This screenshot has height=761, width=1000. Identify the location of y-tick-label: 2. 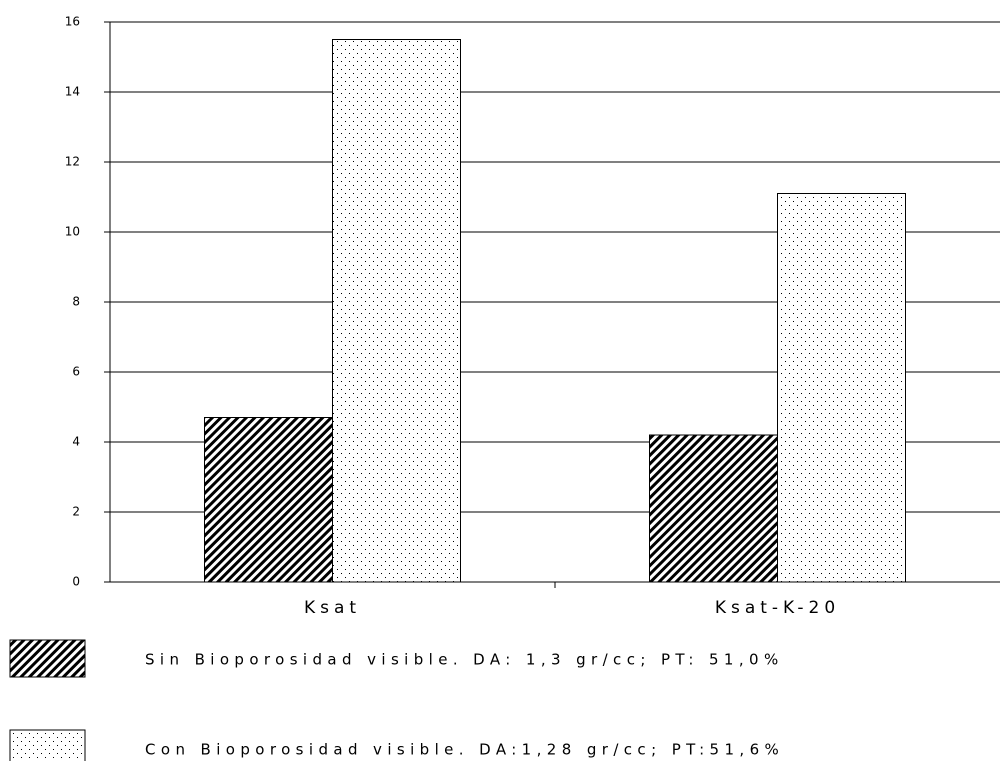
(76, 512).